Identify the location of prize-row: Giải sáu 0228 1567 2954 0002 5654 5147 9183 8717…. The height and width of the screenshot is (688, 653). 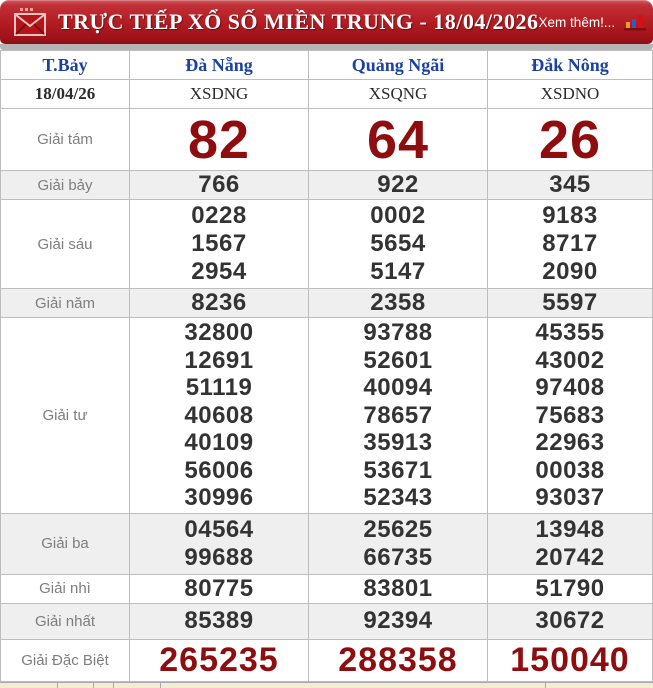
(326, 244).